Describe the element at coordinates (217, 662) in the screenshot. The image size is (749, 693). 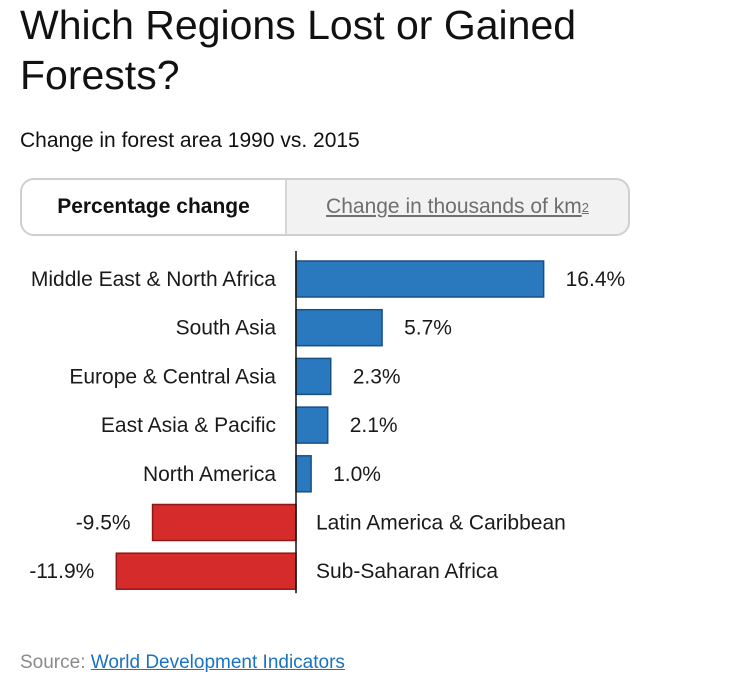
I see `source-link: World Development Indicators` at that location.